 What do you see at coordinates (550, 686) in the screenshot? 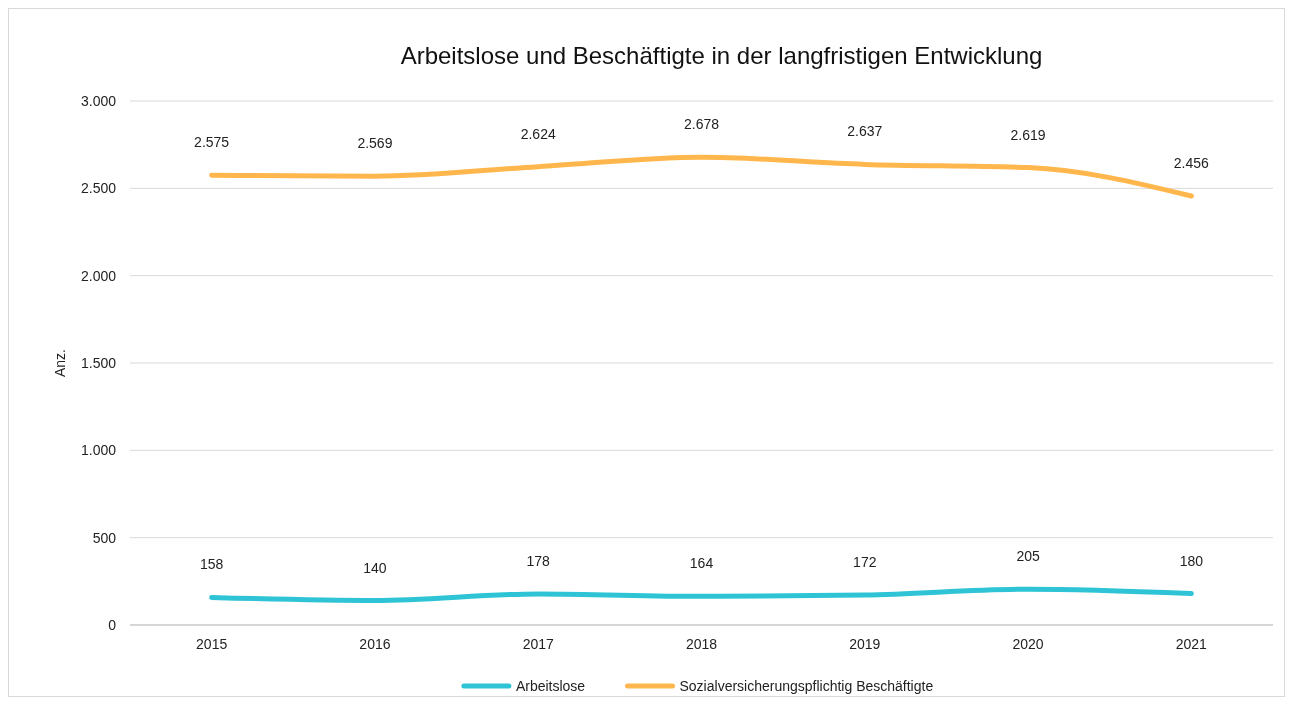
I see `legend-label: Arbeitslose` at bounding box center [550, 686].